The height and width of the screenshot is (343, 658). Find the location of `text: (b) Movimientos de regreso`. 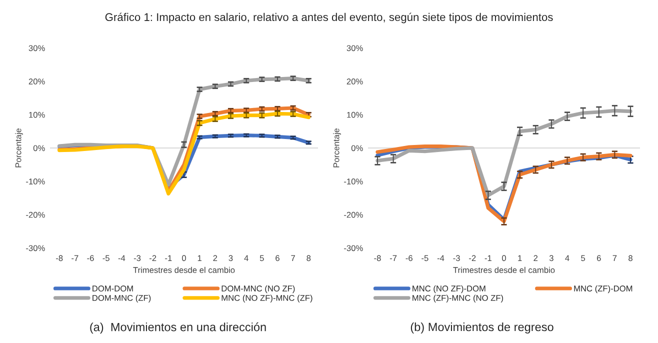

text: (b) Movimientos de regreso is located at coordinates (482, 328).